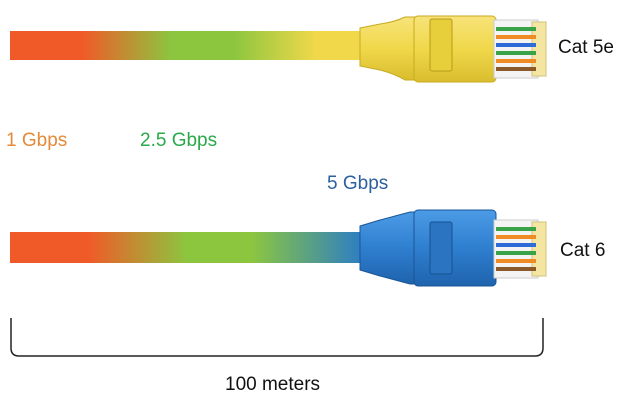 The height and width of the screenshot is (398, 619). Describe the element at coordinates (37, 140) in the screenshot. I see `speed-label-1gbps: 1 Gbps` at that location.